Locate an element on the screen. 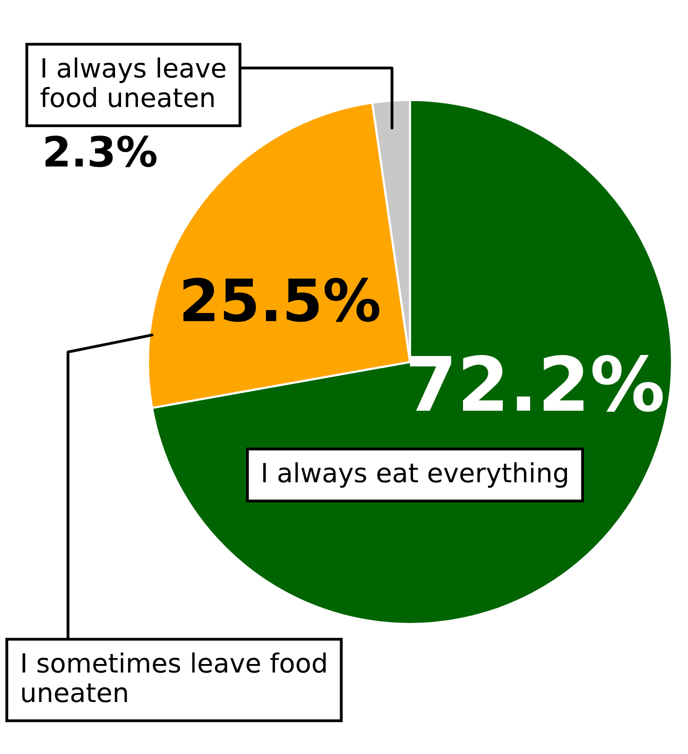 The image size is (688, 754). data-label: 2.3% is located at coordinates (101, 152).